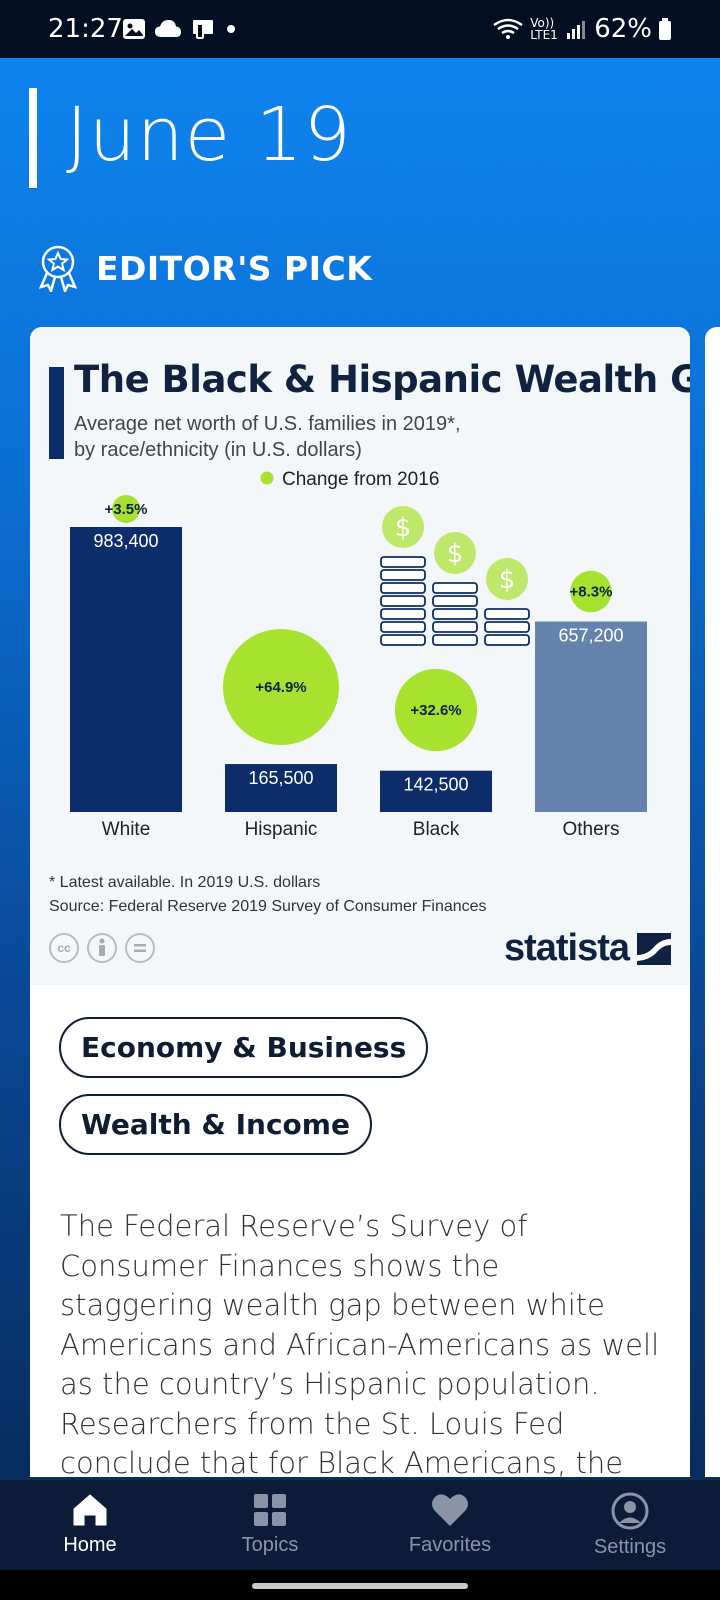 The image size is (720, 1600). What do you see at coordinates (90, 1510) in the screenshot?
I see `home-icon` at bounding box center [90, 1510].